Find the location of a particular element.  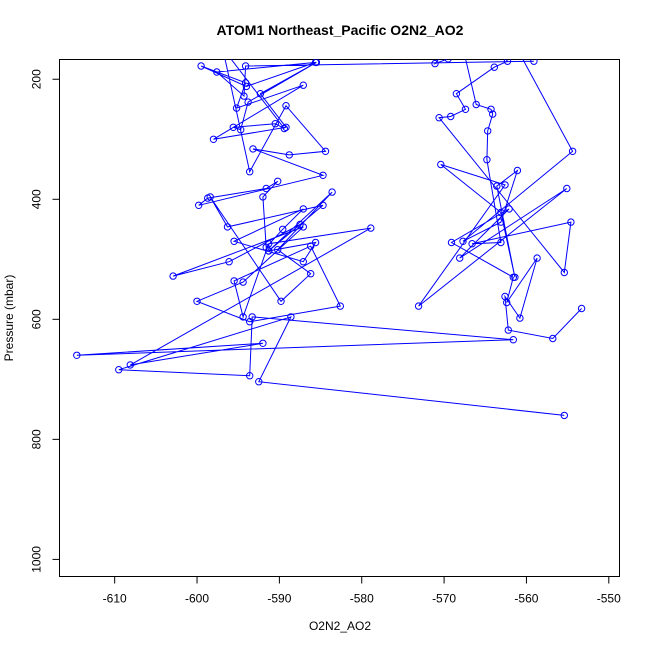

x-tick-label: -550 is located at coordinates (609, 599).